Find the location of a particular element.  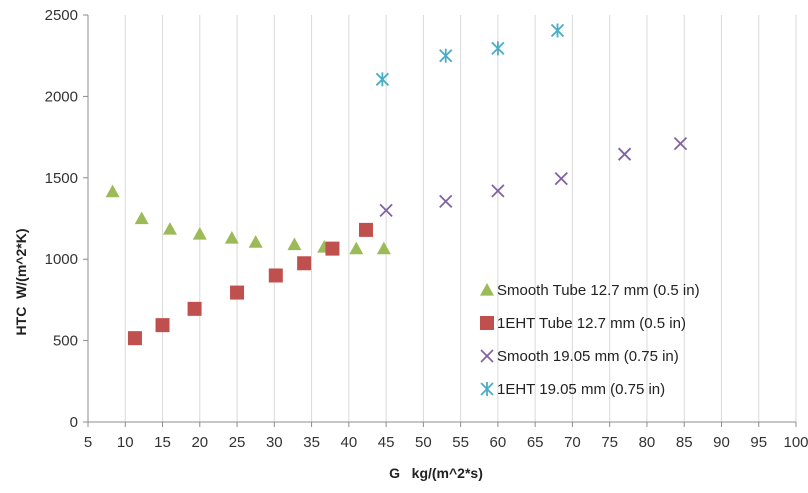

x-tick-label: 70 is located at coordinates (572, 442).